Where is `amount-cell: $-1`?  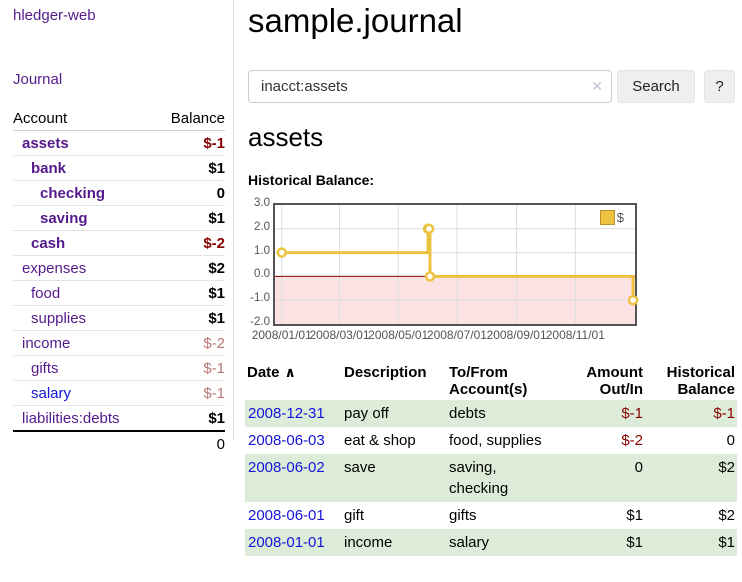
amount-cell: $-1 is located at coordinates (632, 413).